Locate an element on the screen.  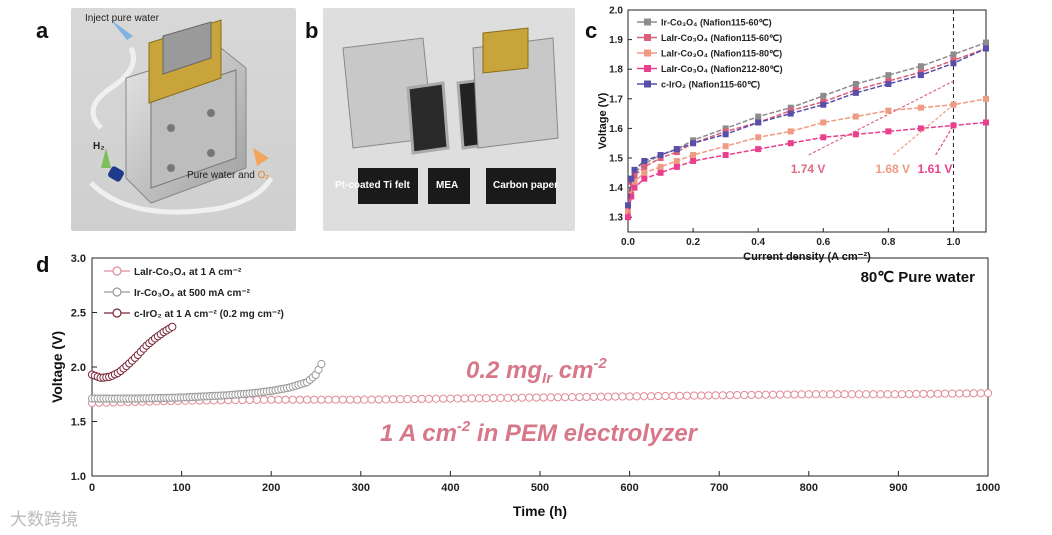
chart-d-current-annotation: 1 A cm-2 in PEM electrolyzer is located at coordinates (539, 432).